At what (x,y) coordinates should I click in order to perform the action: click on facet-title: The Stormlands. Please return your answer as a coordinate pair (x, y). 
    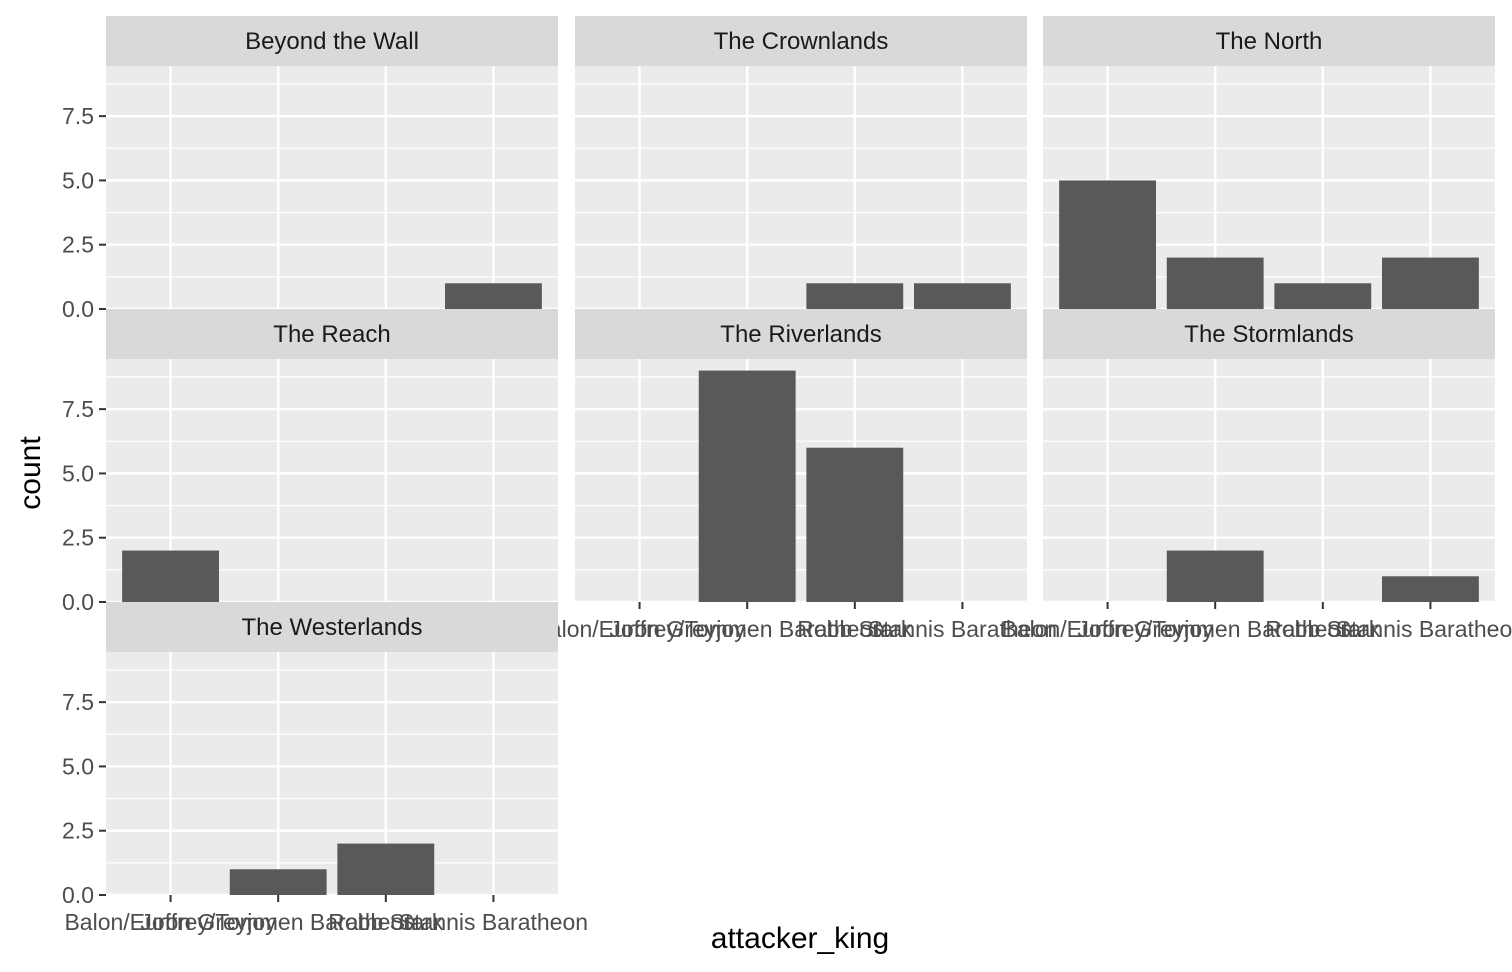
    Looking at the image, I should click on (1268, 334).